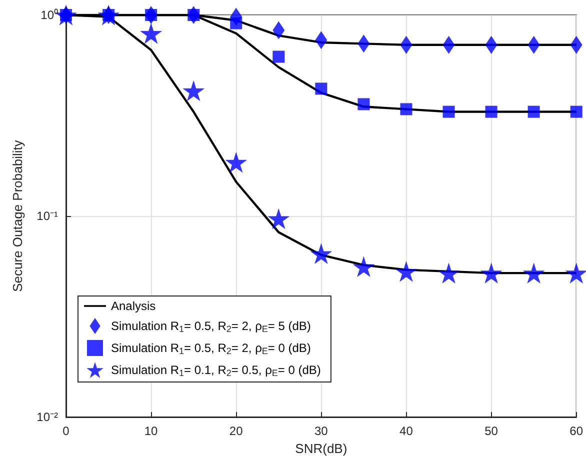 The width and height of the screenshot is (586, 467). What do you see at coordinates (321, 448) in the screenshot?
I see `x-axis-title: SNR(dB)` at bounding box center [321, 448].